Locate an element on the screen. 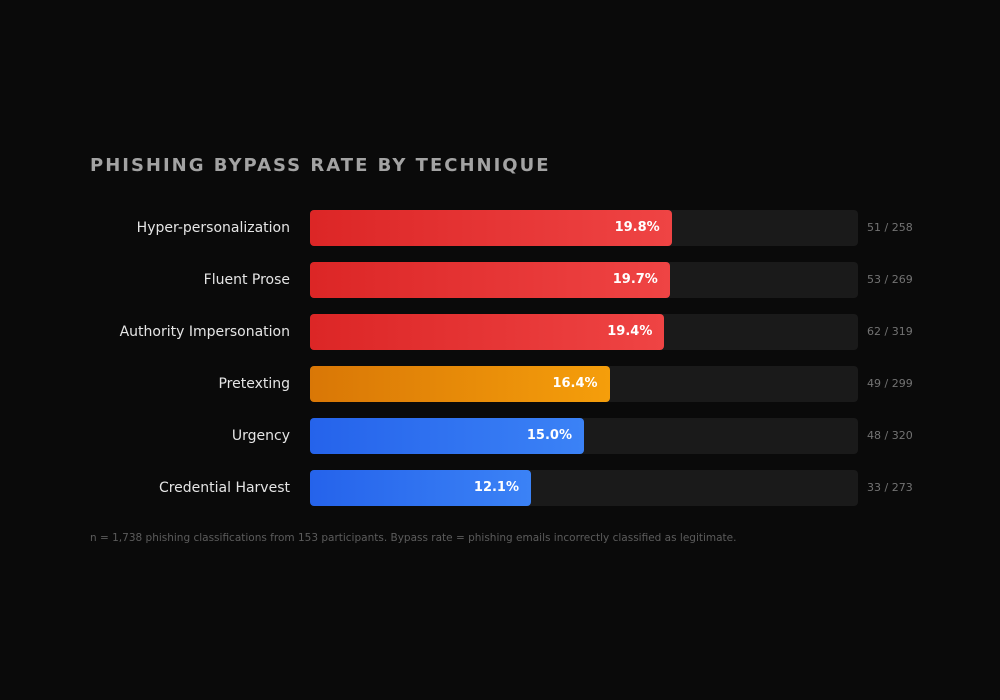  bar: 16.4% is located at coordinates (460, 384).